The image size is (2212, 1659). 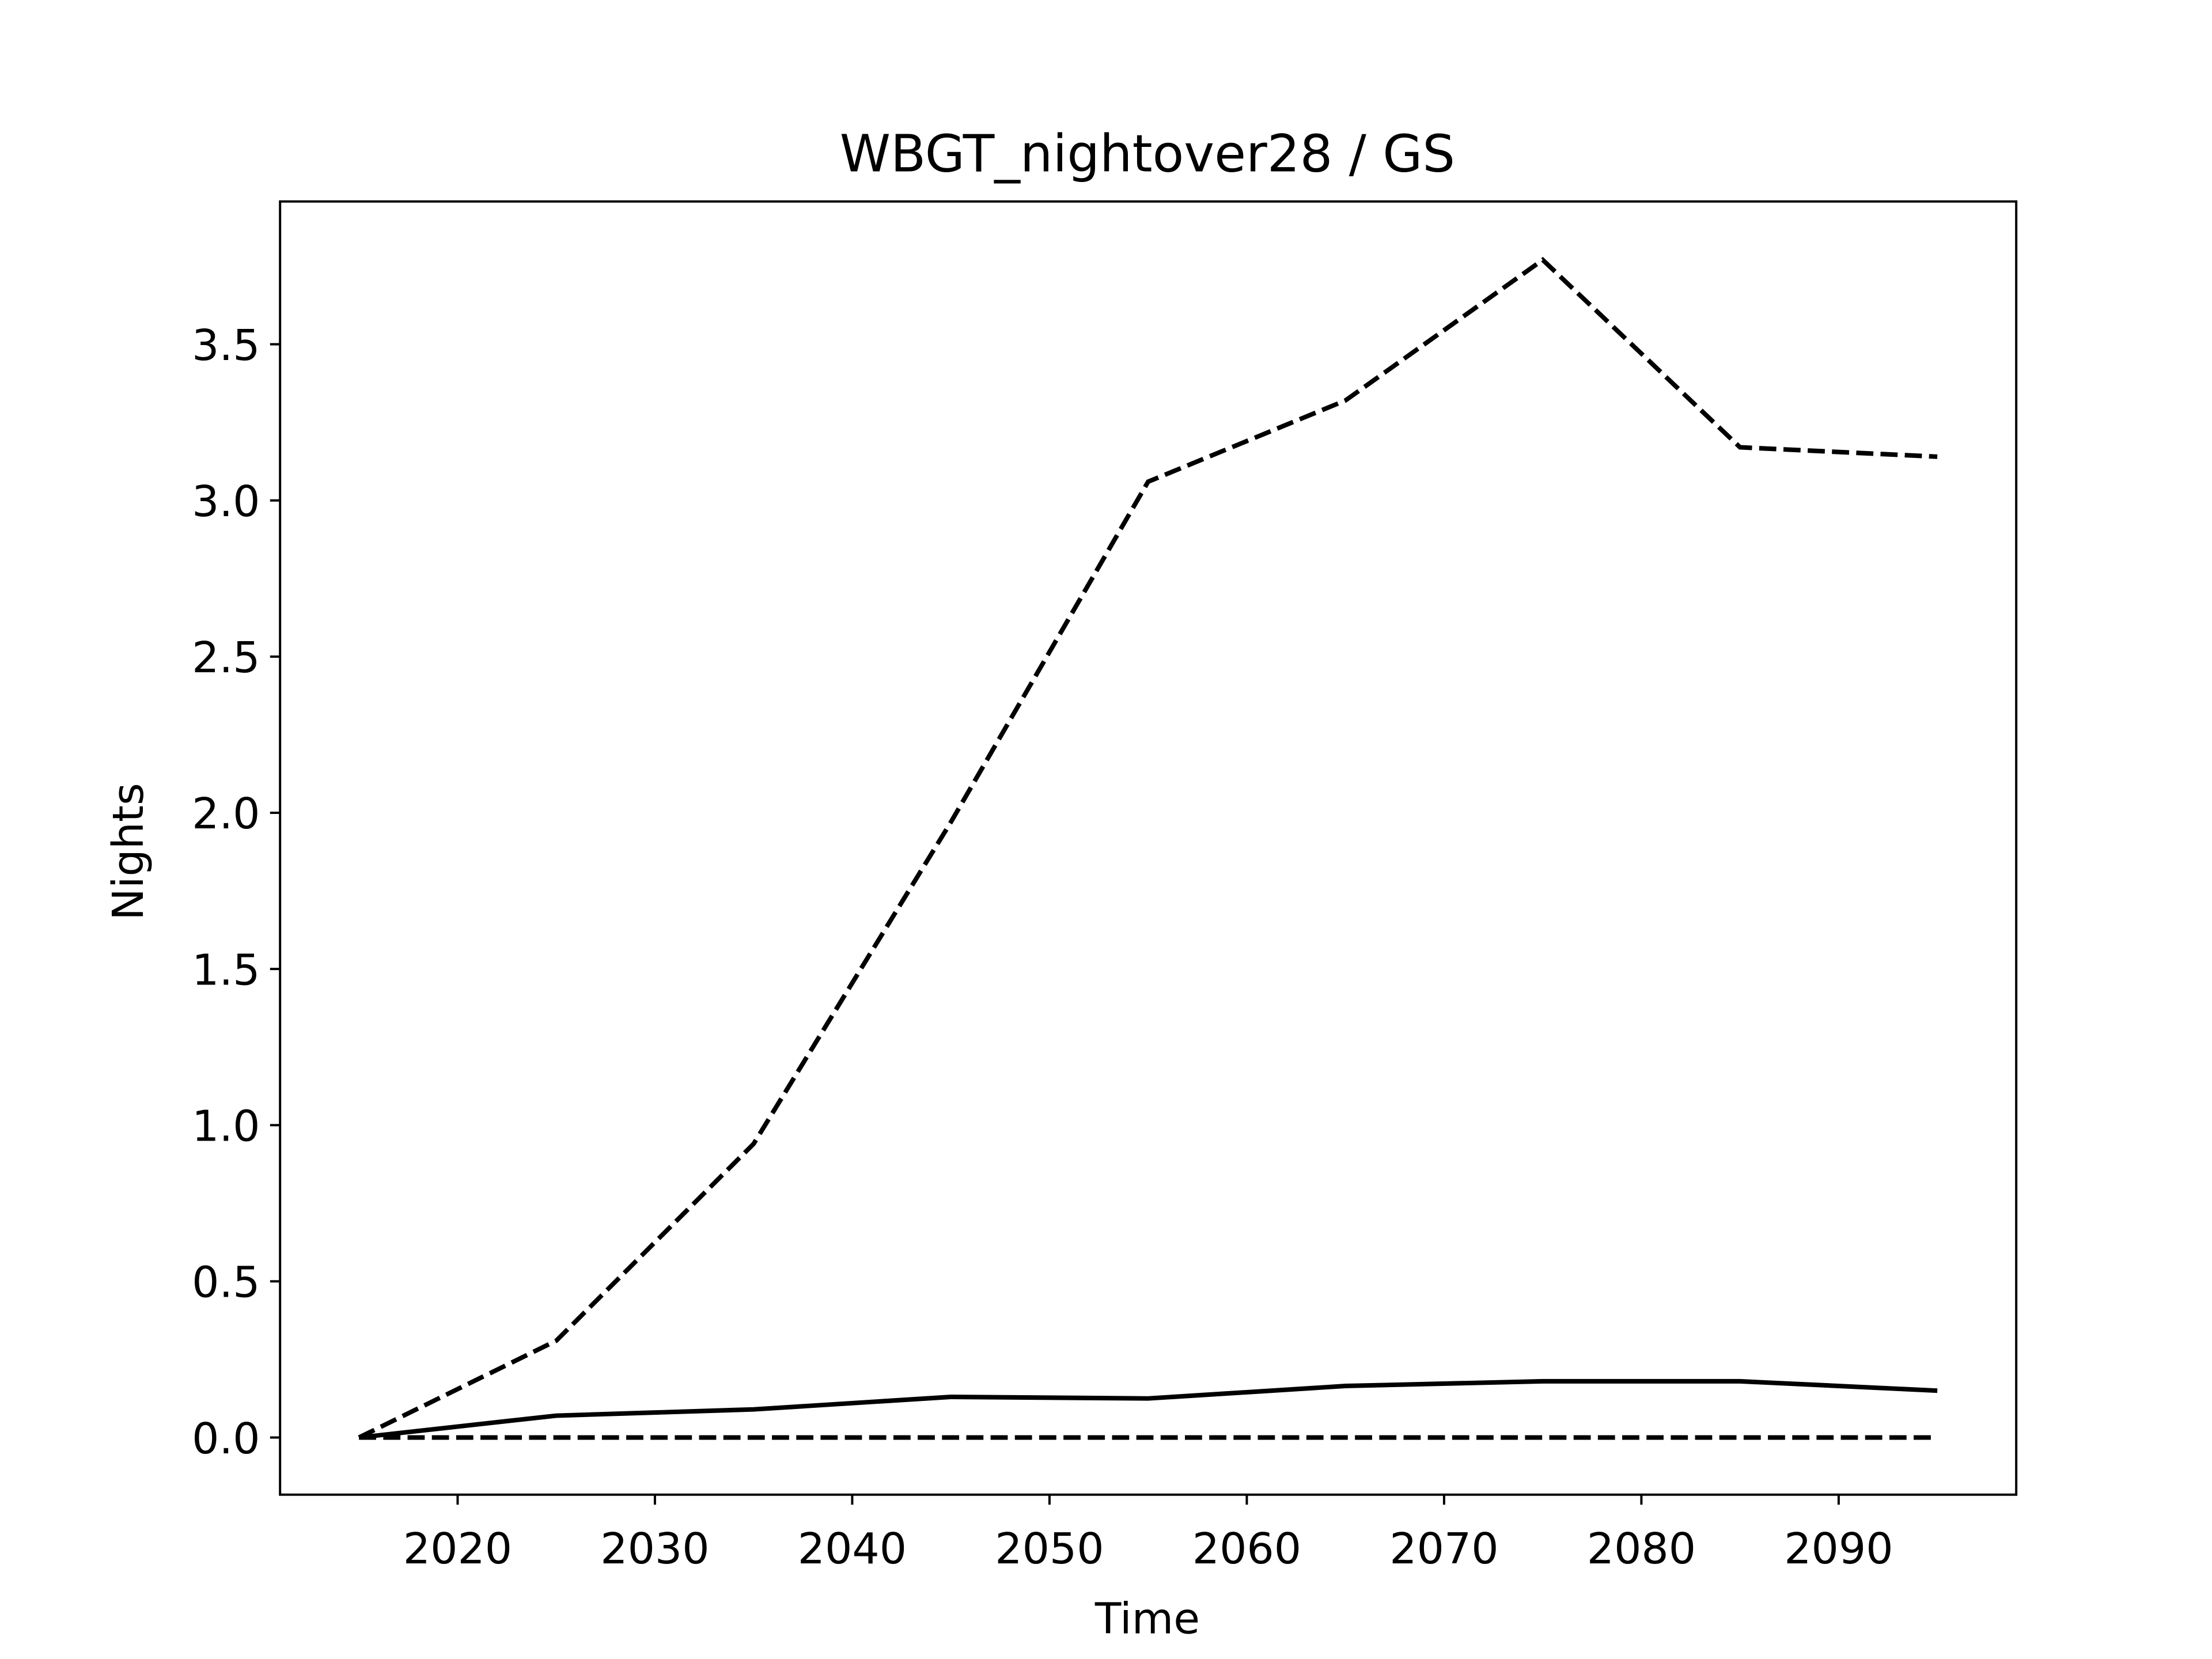 What do you see at coordinates (1147, 154) in the screenshot?
I see `chart-title: WBGT_nightover28 / GS` at bounding box center [1147, 154].